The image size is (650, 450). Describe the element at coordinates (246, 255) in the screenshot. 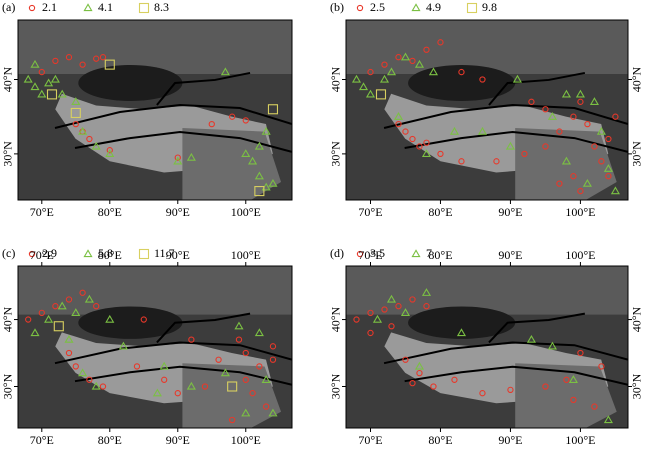

I see `lon-tick-label: 100°E` at that location.